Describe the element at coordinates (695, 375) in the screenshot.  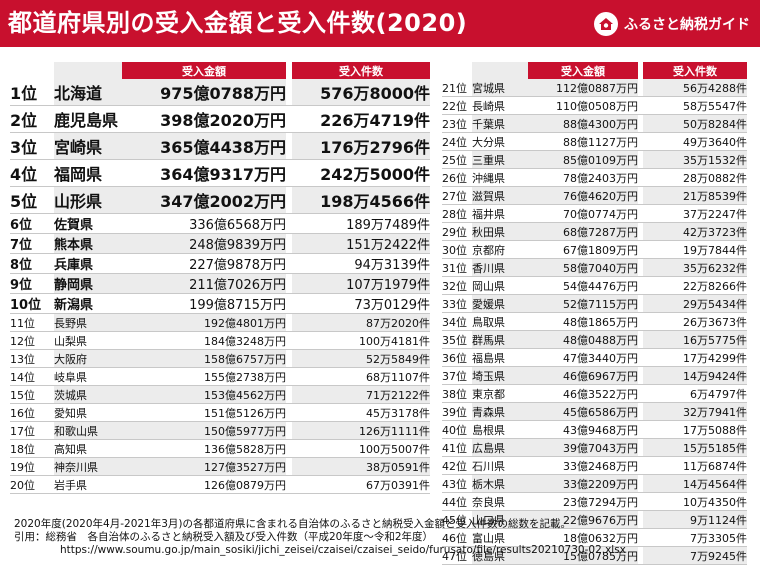
I see `count-value: 14万9424件` at that location.